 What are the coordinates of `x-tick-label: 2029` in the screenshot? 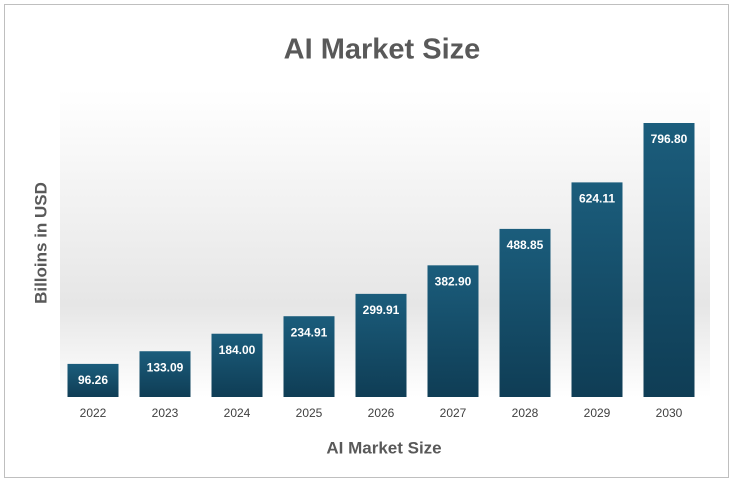 It's located at (597, 413).